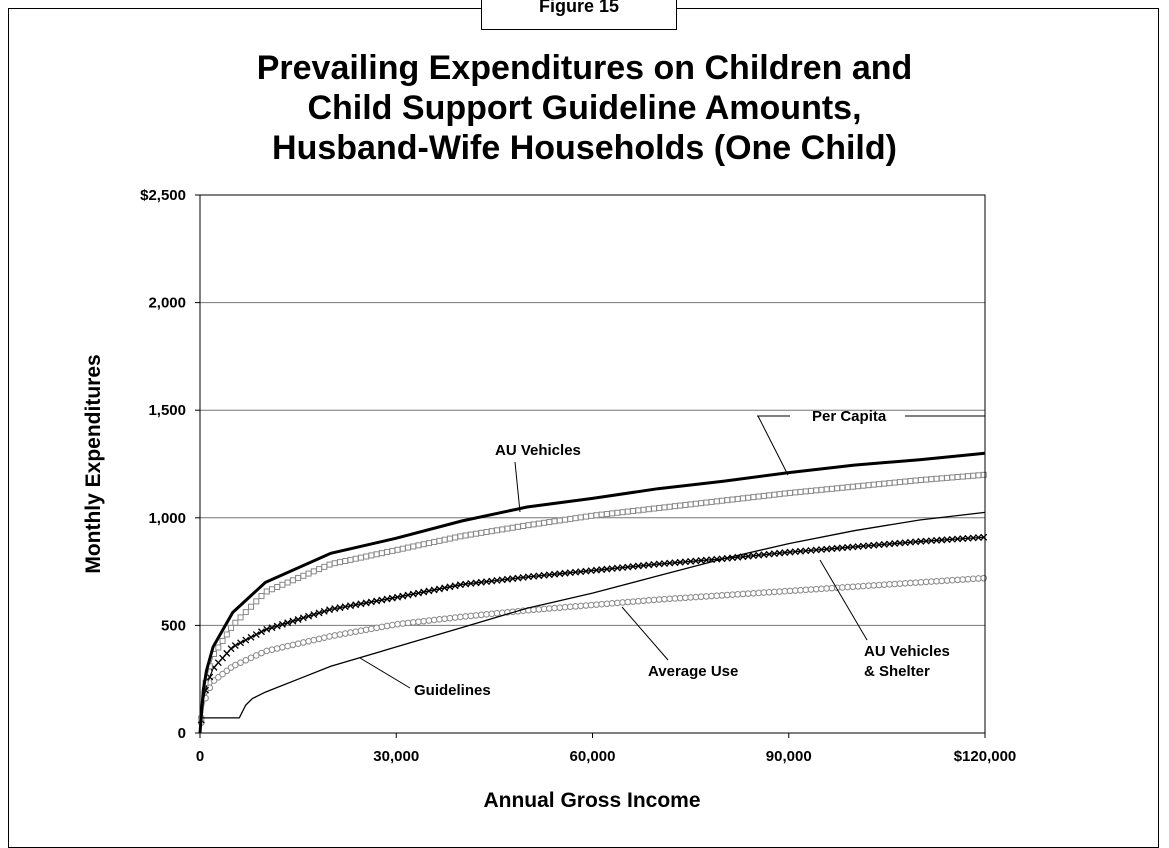 The image size is (1169, 848). Describe the element at coordinates (579, 15) in the screenshot. I see `figure-label: Figure 15` at that location.